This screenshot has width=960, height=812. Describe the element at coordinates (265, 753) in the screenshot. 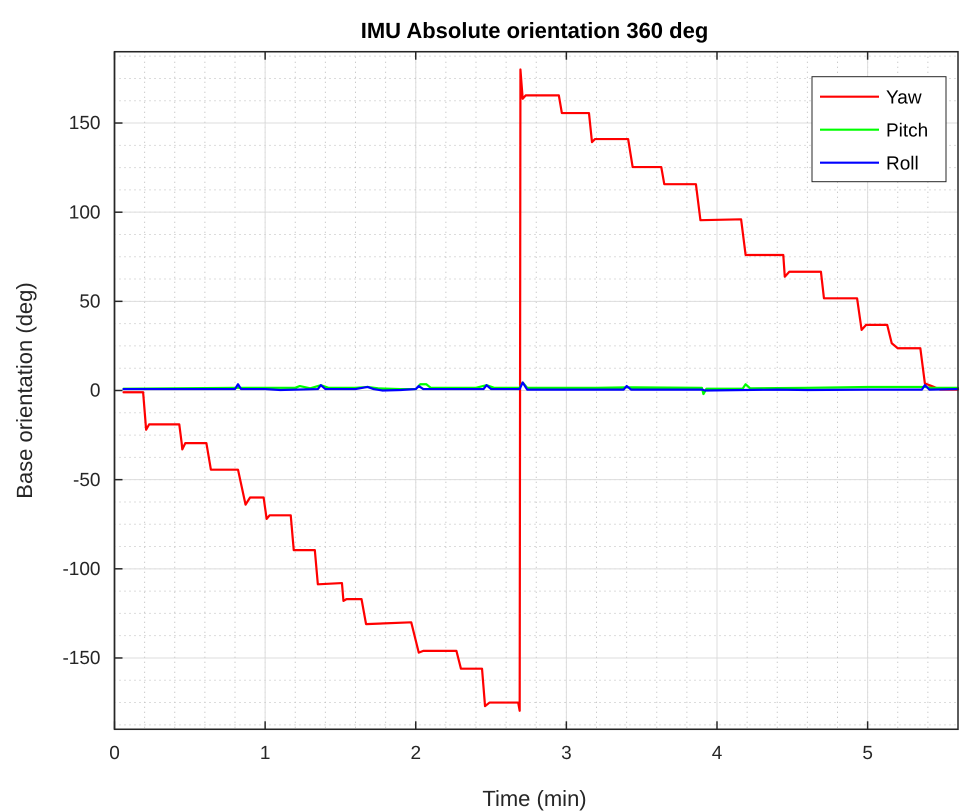

I see `x-tick-label: 1` at that location.